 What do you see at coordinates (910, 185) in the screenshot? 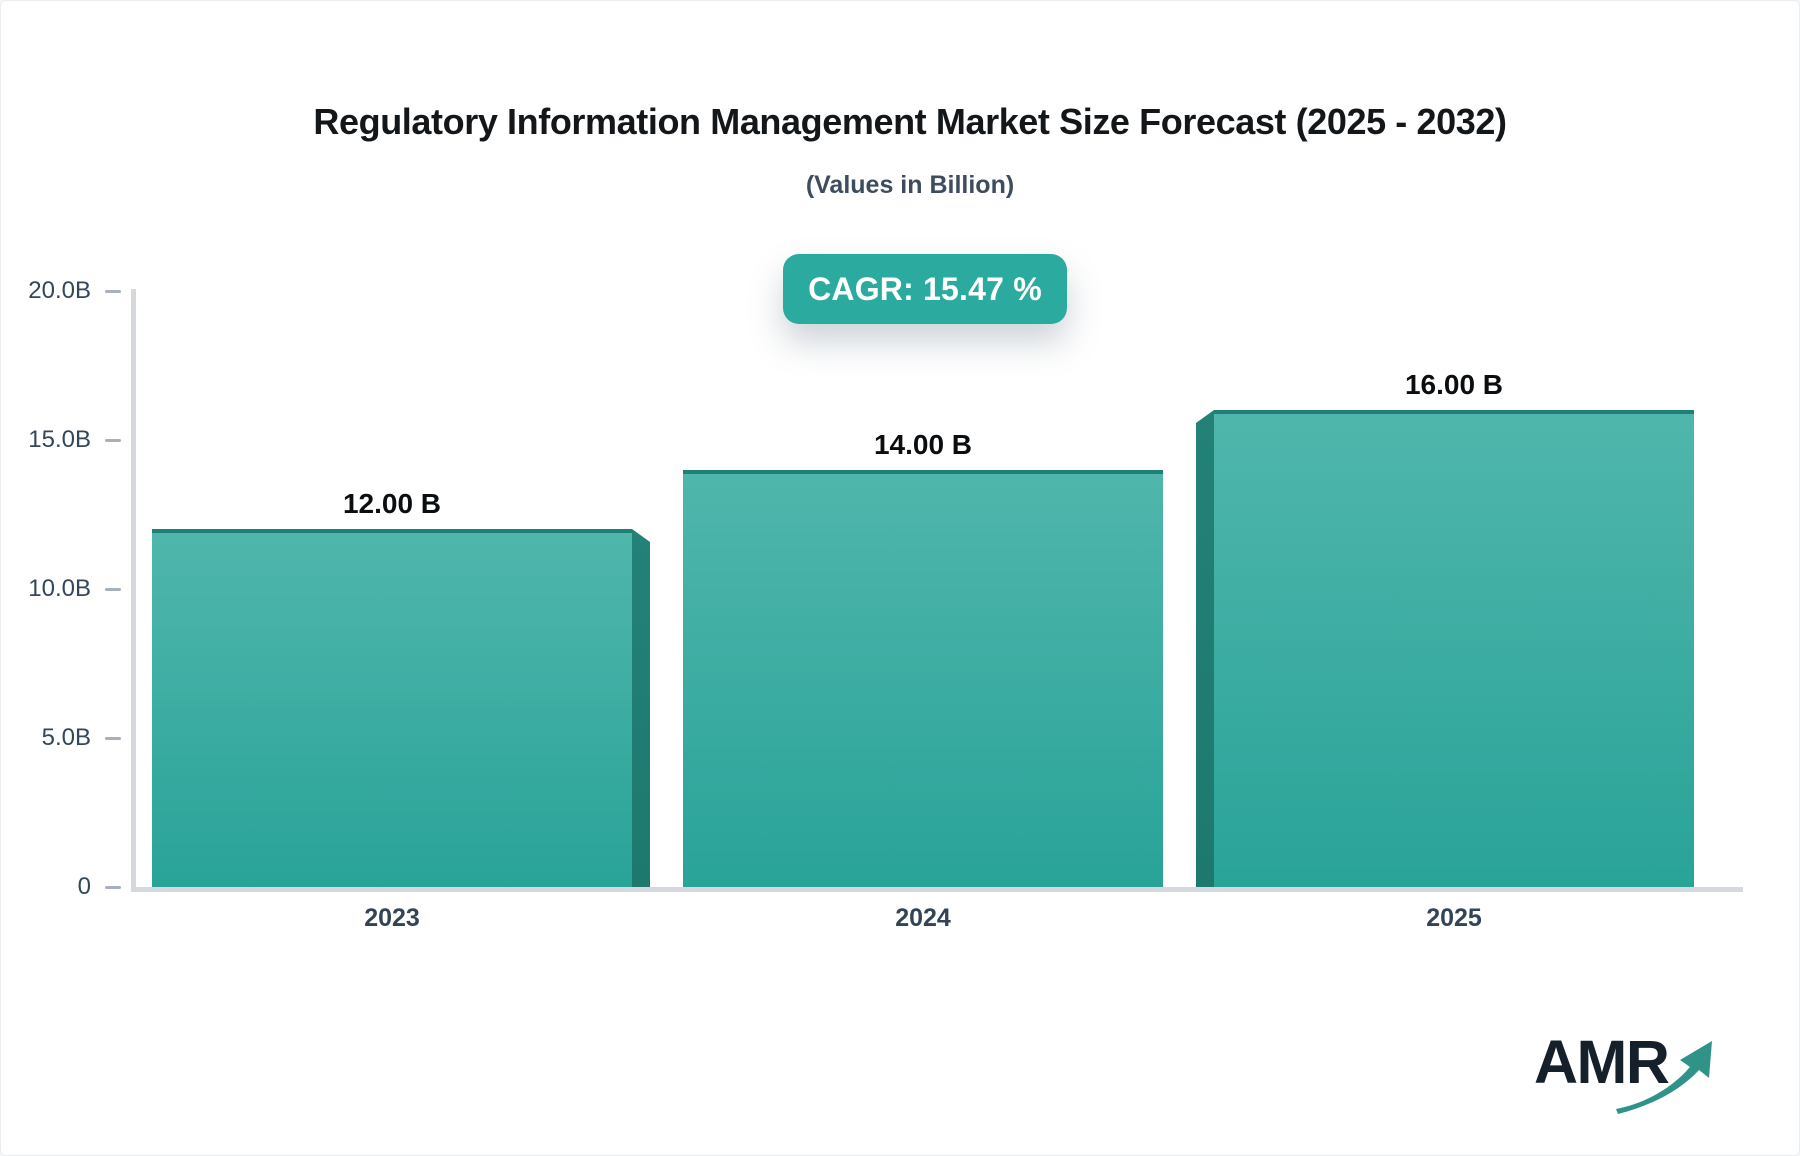
I see `chart-subtitle: (Values in Billion)` at bounding box center [910, 185].